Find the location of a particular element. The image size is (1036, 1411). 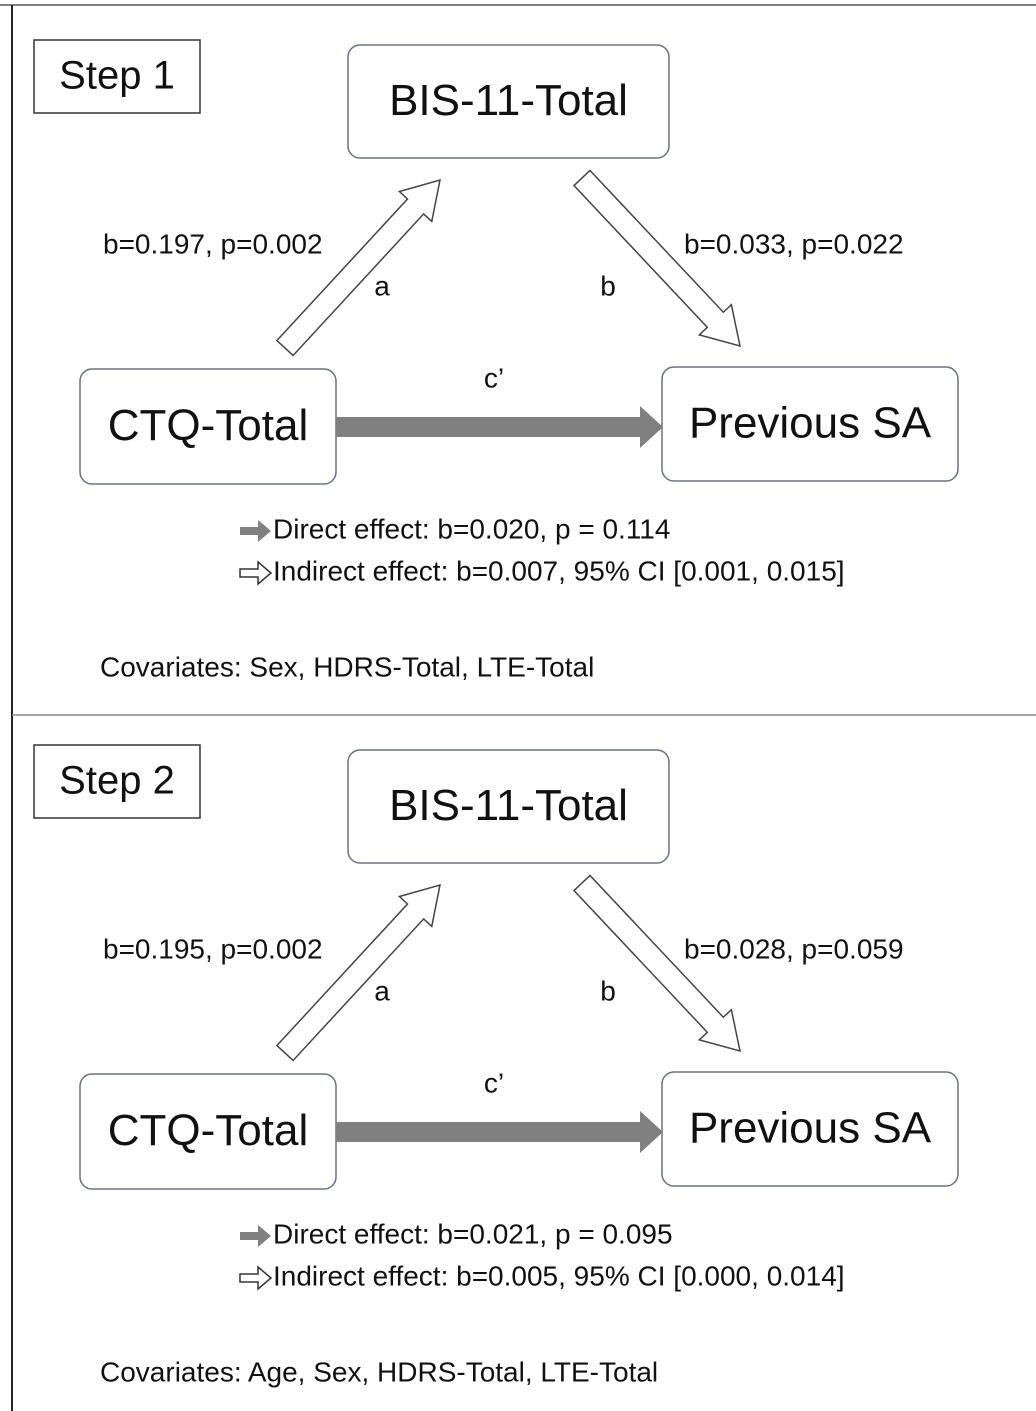

direct-effect: Direct effect: b=0.020, p = 0.114 is located at coordinates (471, 528).